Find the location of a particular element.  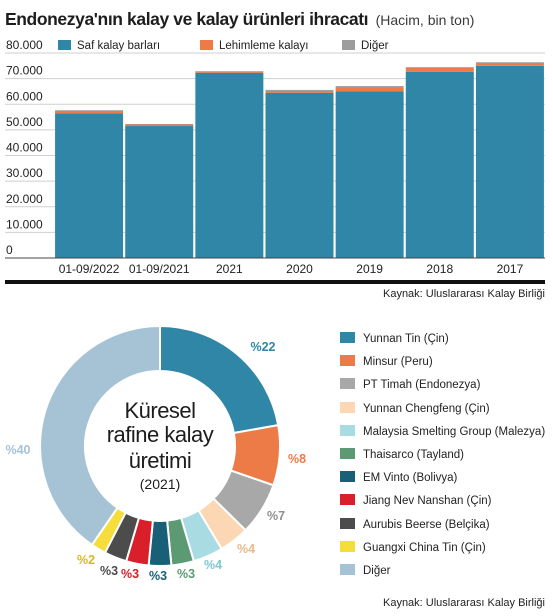

donut-legend-item: Guangxi China Tin (Çin) is located at coordinates (413, 547).